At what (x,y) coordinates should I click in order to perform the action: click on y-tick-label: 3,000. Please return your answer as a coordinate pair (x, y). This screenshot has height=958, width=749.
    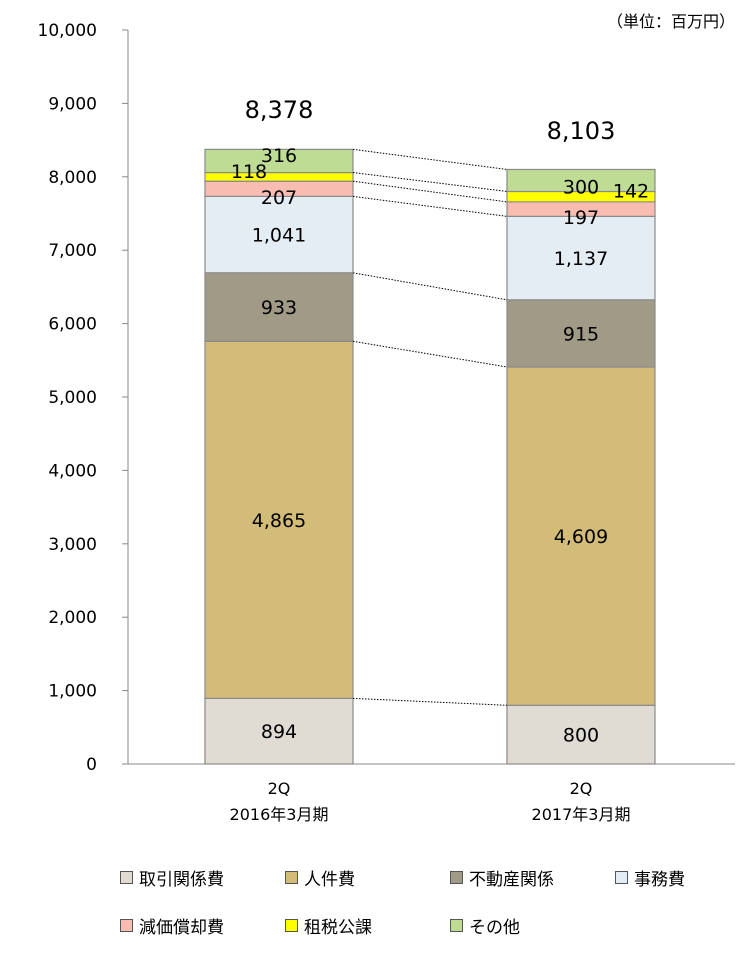
    Looking at the image, I should click on (72, 545).